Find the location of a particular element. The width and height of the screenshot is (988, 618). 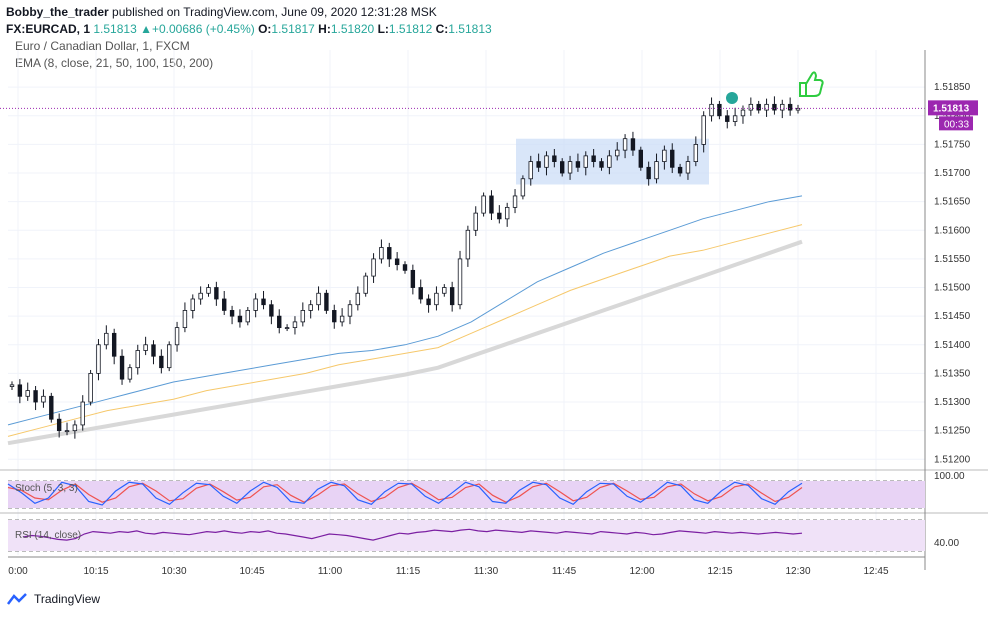

author-name: Bobby_the_trader is located at coordinates (57, 12).